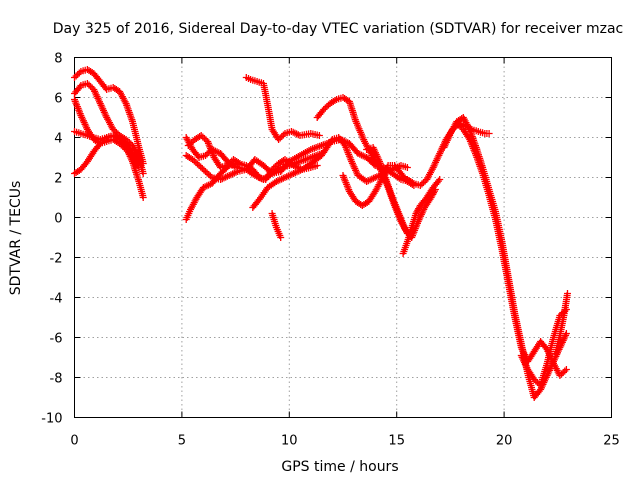 This screenshot has height=480, width=640. Describe the element at coordinates (74, 441) in the screenshot. I see `x-tick-label: 0` at that location.